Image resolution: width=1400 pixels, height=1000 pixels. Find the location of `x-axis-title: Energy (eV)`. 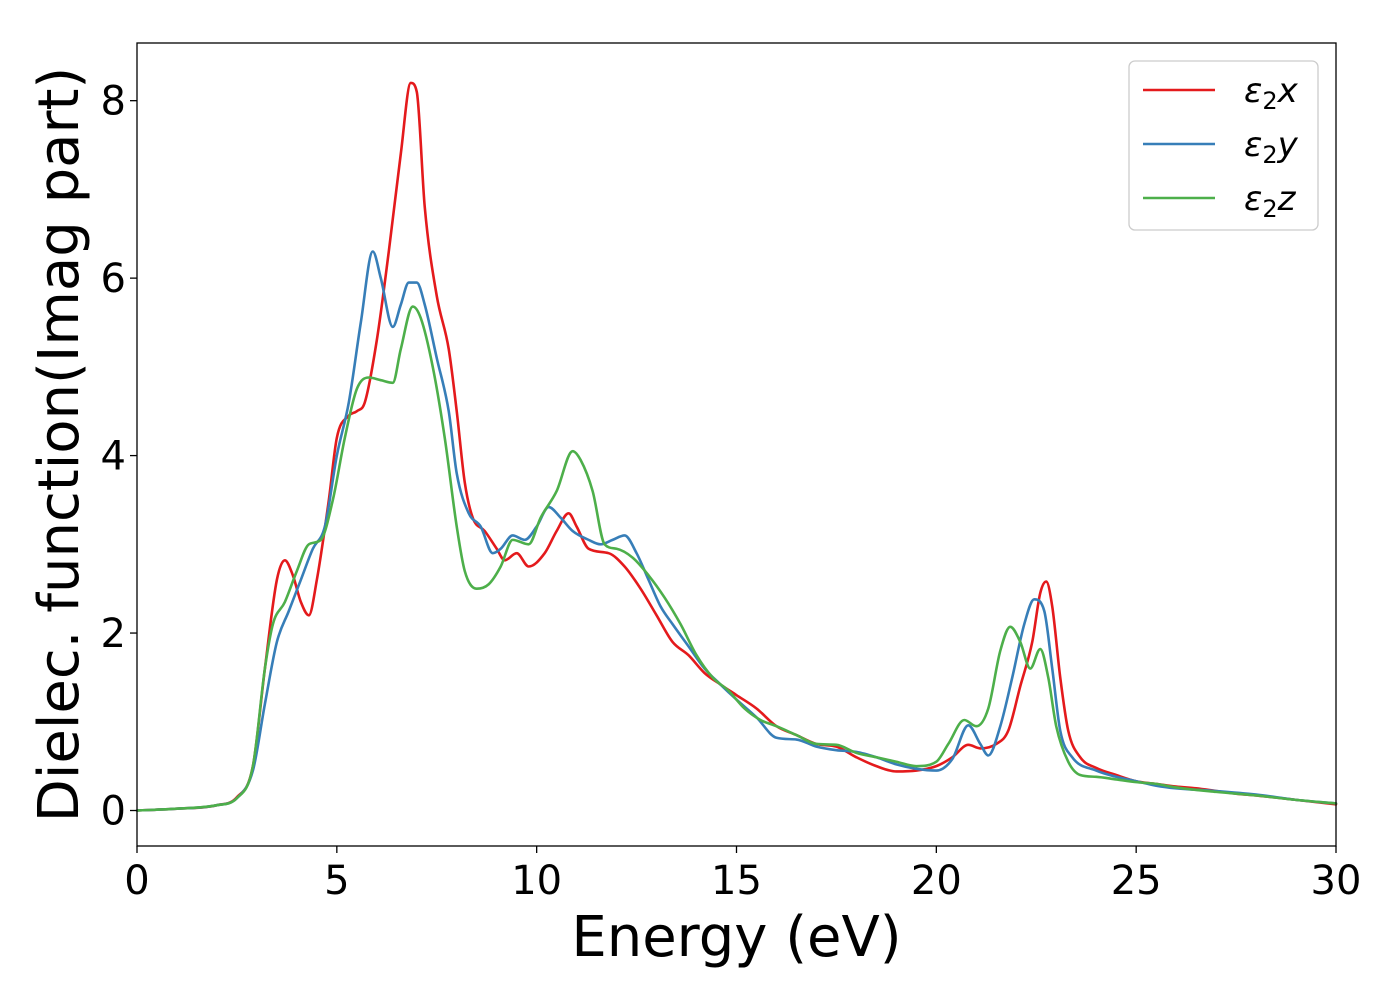

x-axis-title: Energy (eV) is located at coordinates (736, 937).